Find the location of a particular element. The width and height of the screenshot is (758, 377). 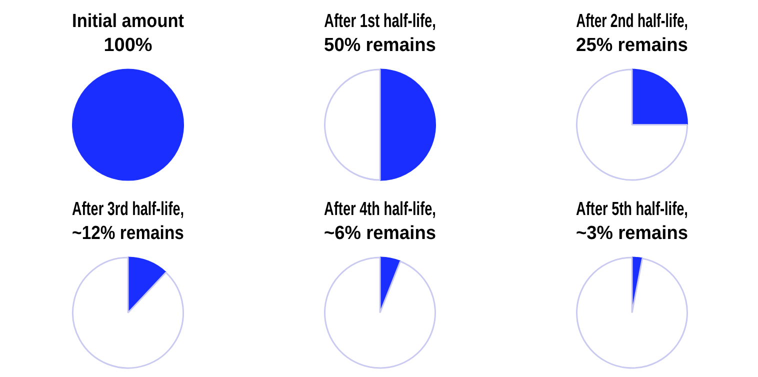

chart-title: After 1st half-life, 50% remains is located at coordinates (380, 32).